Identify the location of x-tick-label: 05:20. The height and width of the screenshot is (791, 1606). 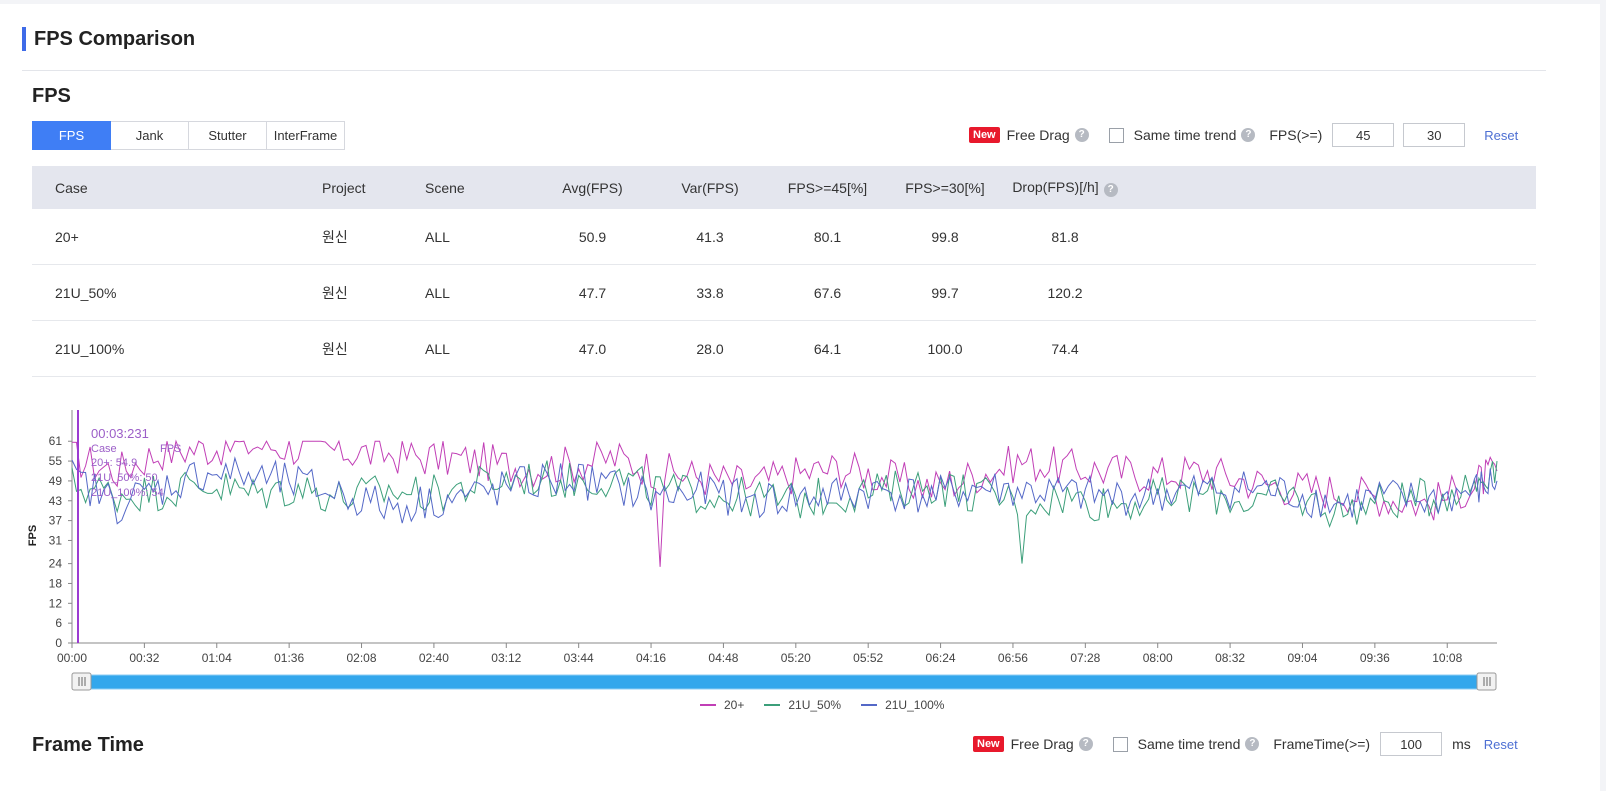
(796, 658).